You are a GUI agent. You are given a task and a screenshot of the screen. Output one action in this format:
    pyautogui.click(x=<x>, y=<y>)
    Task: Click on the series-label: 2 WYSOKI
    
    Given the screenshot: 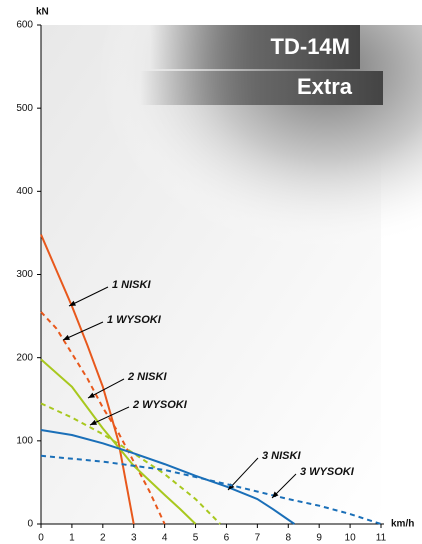 What is the action you would take?
    pyautogui.click(x=160, y=405)
    